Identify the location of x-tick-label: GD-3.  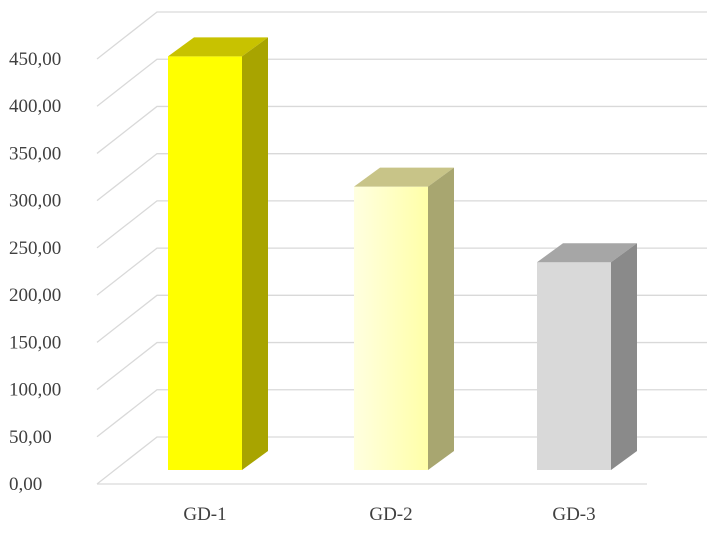
(573, 514).